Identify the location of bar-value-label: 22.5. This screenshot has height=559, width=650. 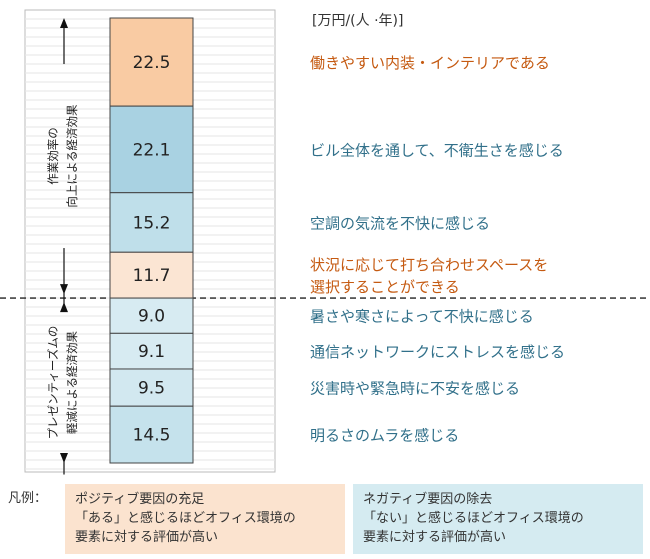
(152, 63).